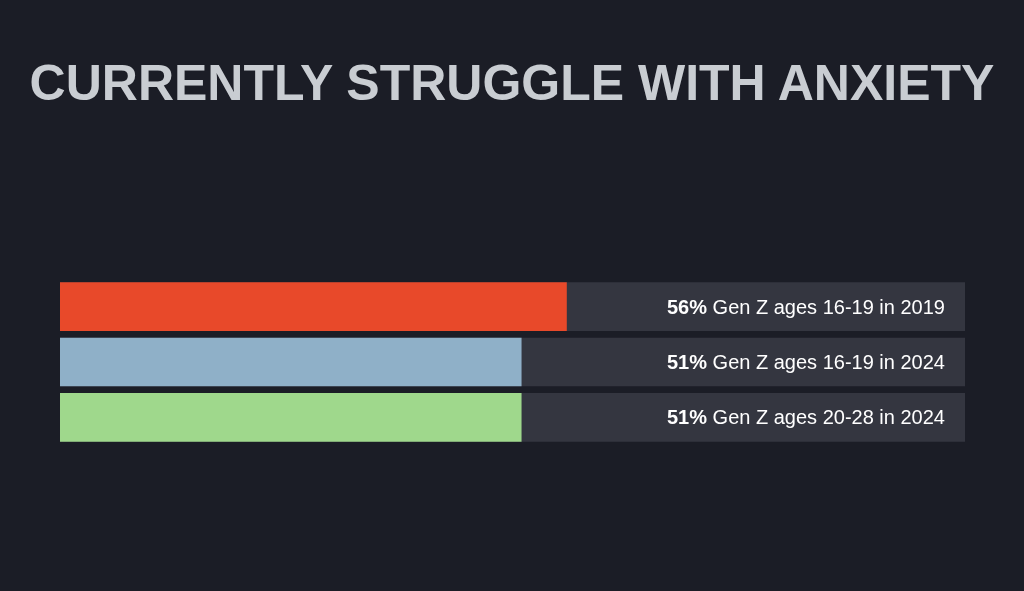  I want to click on y-tick-label: Gen Z ages 20-28 in 2024, so click(828, 417).